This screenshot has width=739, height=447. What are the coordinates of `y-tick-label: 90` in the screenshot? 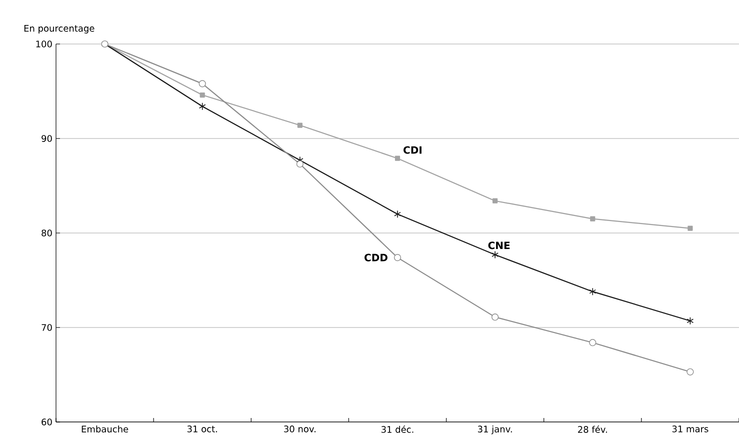 It's located at (47, 138).